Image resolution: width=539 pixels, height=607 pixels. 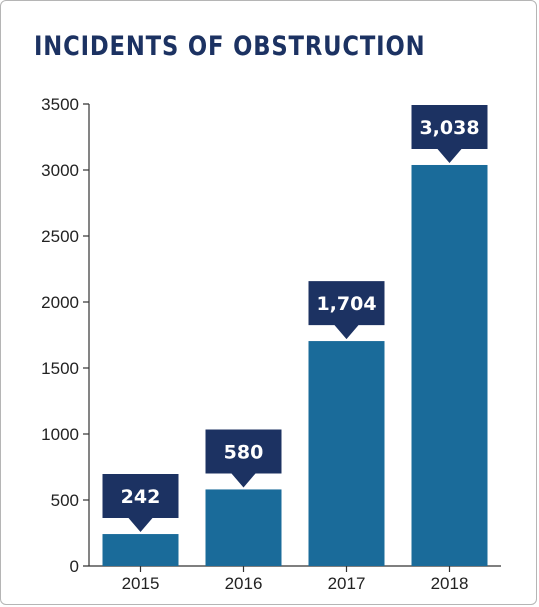 I want to click on x-tick-label: 2018, so click(x=450, y=583).